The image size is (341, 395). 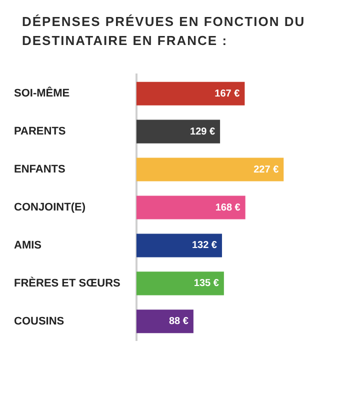 I want to click on y-tick-label: ENFANTS, so click(x=40, y=170).